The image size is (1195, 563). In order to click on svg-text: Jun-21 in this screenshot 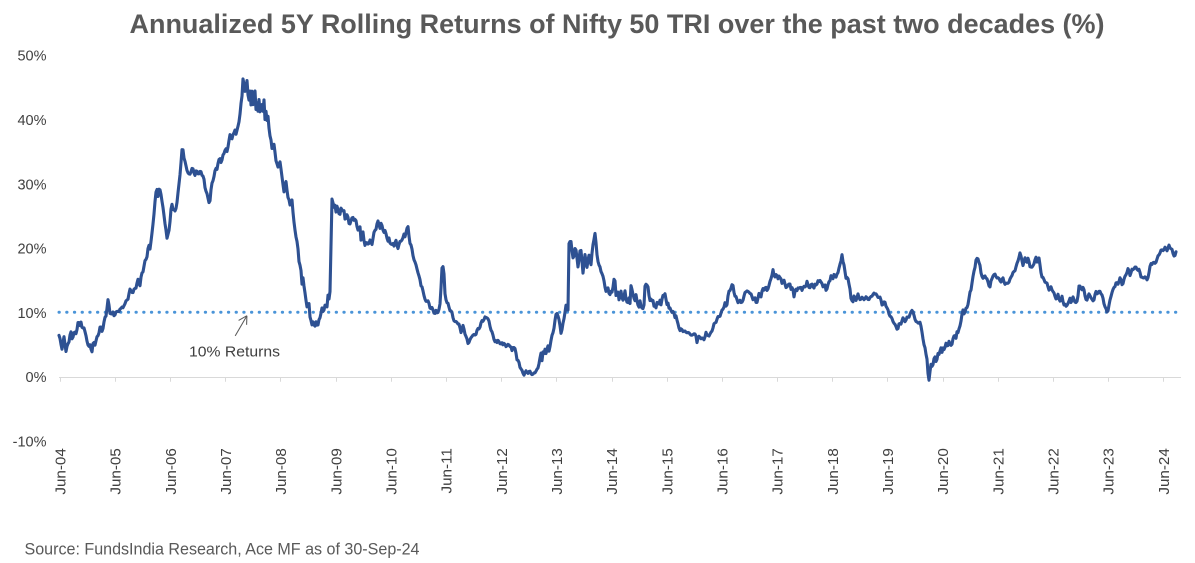, I will do `click(998, 471)`.